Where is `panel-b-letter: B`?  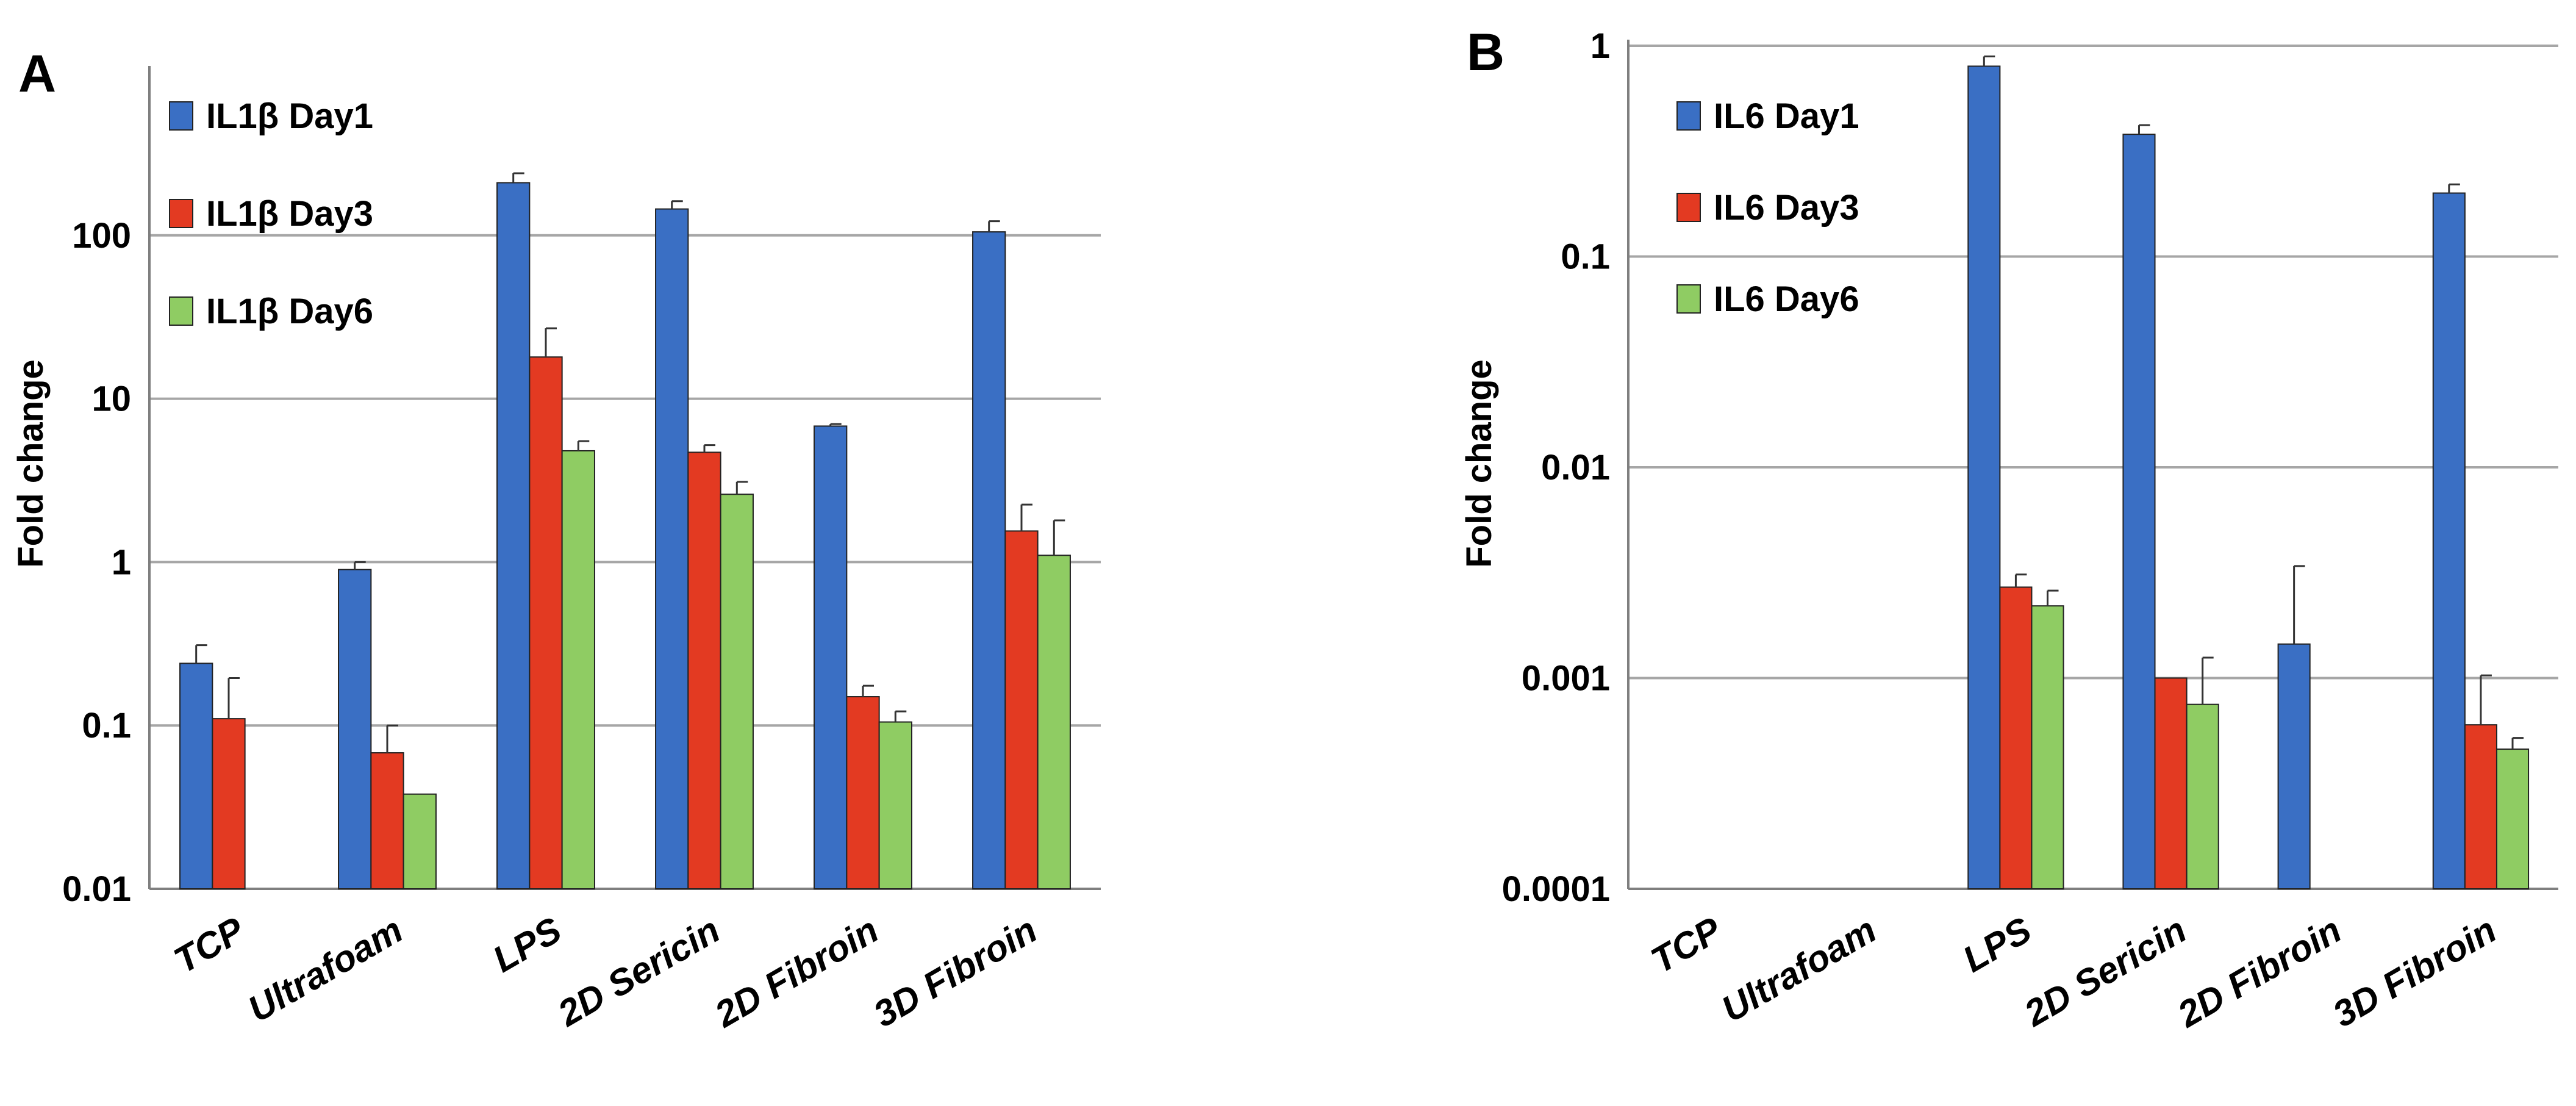 panel-b-letter: B is located at coordinates (1485, 52).